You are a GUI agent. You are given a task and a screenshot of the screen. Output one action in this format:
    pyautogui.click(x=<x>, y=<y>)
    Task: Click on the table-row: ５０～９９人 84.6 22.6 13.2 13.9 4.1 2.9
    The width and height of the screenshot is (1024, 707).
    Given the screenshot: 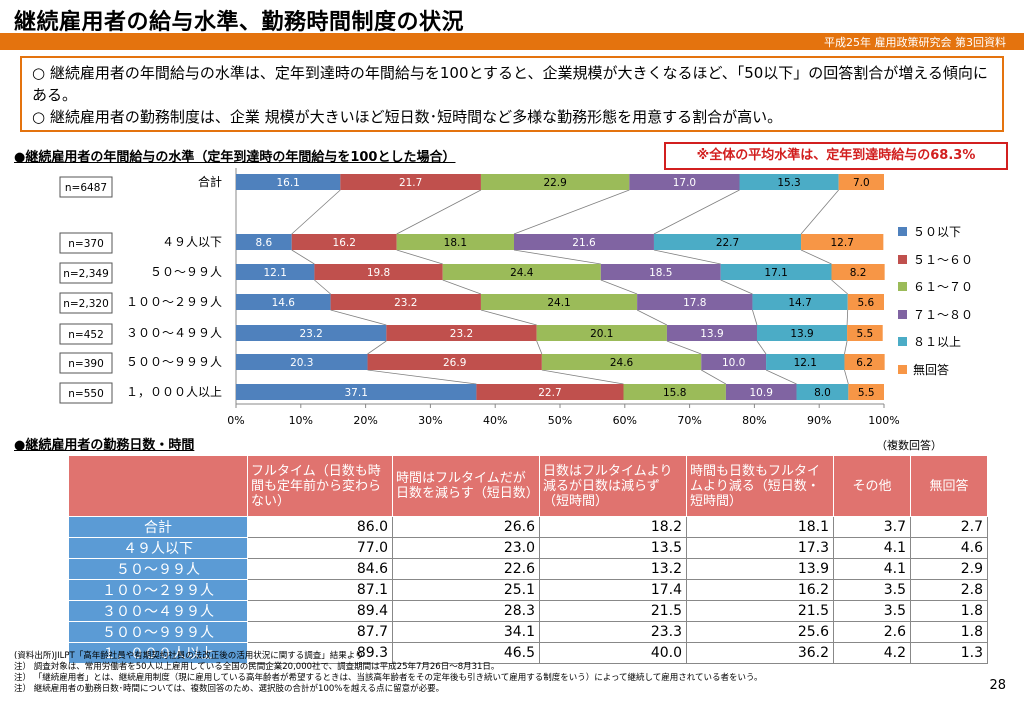 What is the action you would take?
    pyautogui.click(x=528, y=569)
    